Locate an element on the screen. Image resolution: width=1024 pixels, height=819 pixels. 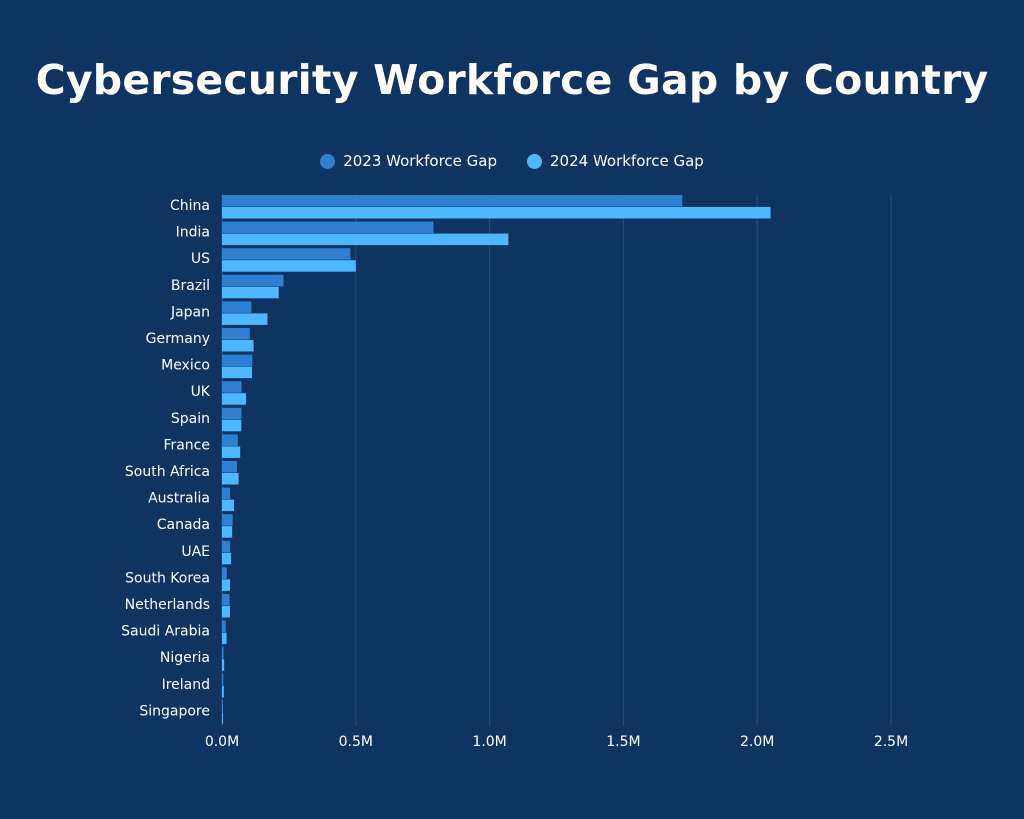
x-tick-label: 0.5M is located at coordinates (356, 742).